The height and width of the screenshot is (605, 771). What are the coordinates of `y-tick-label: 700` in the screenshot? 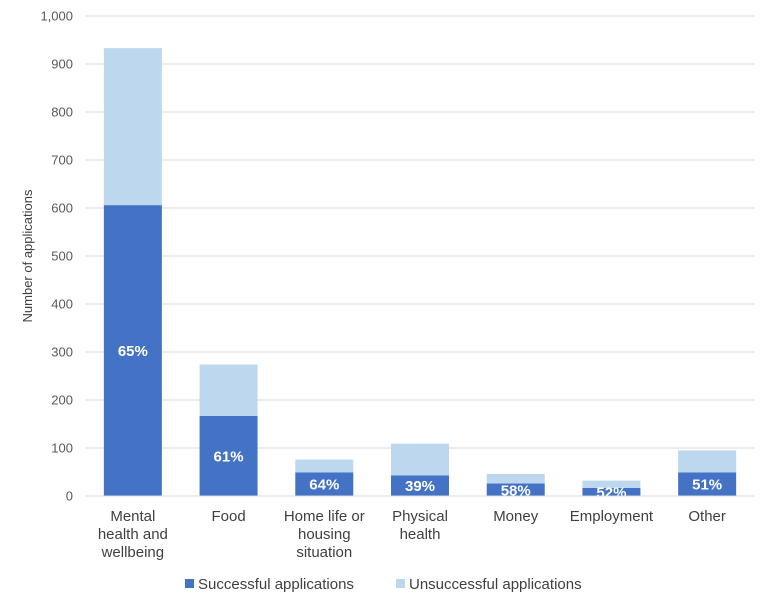 It's located at (62, 160).